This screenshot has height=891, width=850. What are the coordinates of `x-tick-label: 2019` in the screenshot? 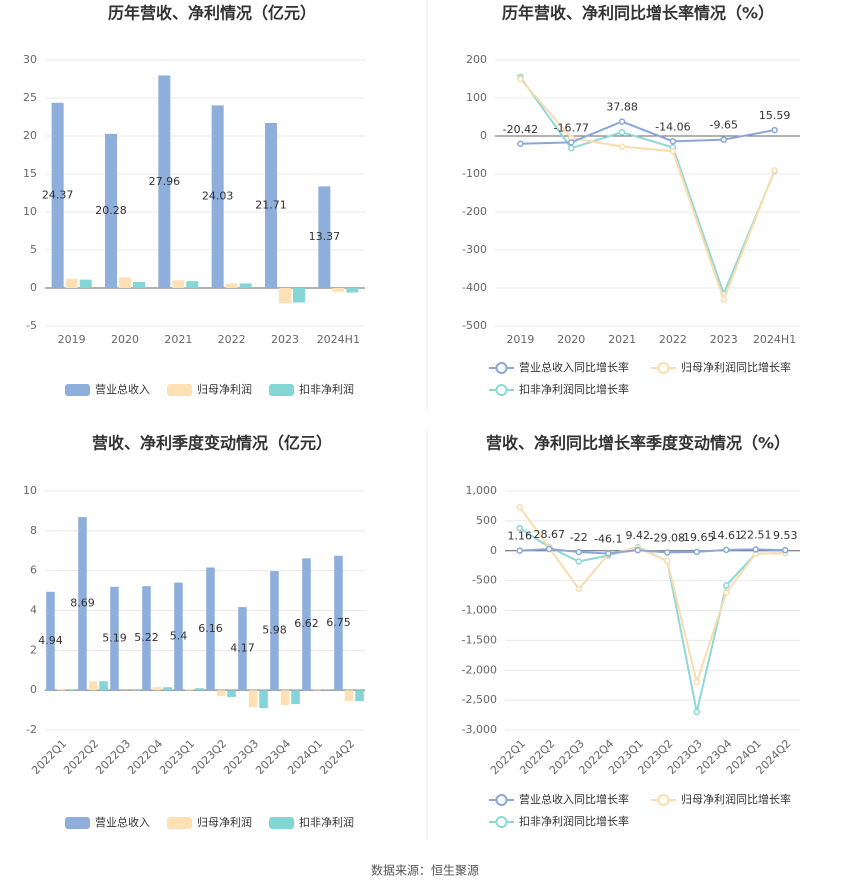 It's located at (72, 339).